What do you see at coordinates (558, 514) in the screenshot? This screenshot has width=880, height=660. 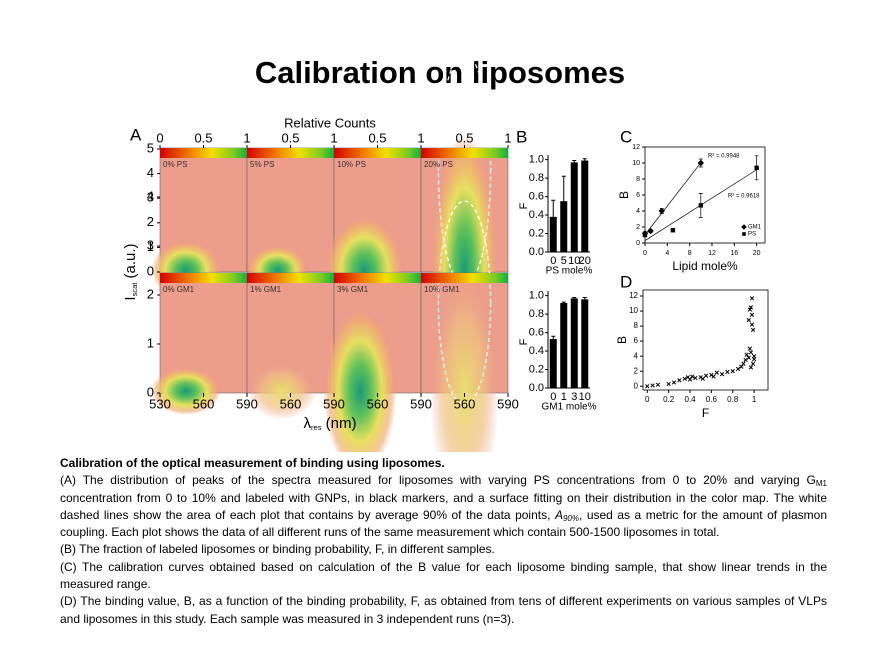 I see `text: A` at bounding box center [558, 514].